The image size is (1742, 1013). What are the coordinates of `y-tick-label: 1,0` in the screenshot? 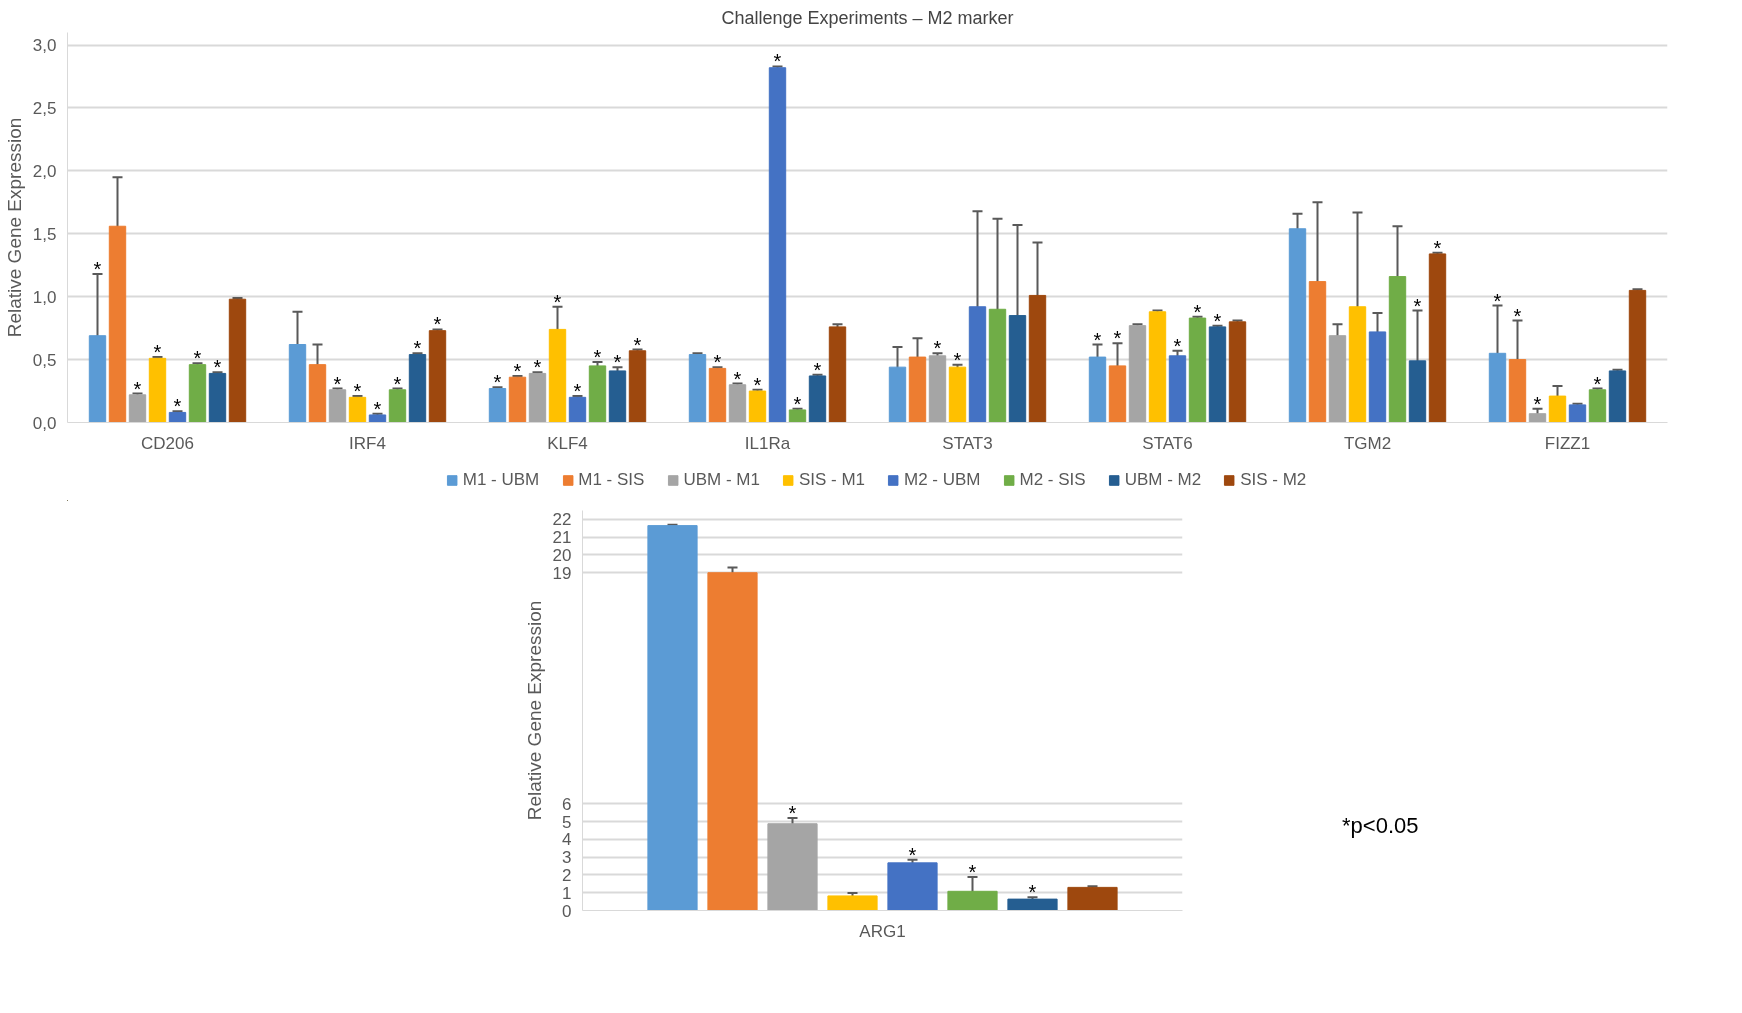 It's located at (44, 297).